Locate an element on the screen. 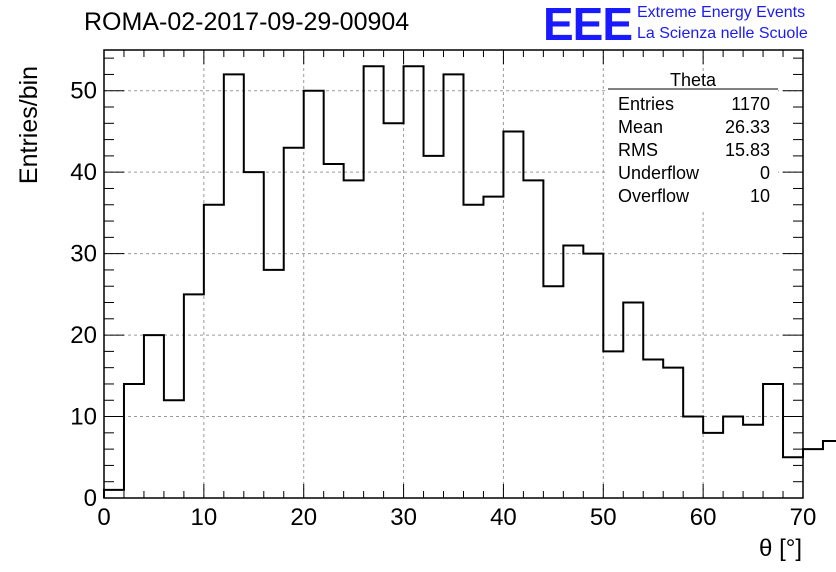 Image resolution: width=836 pixels, height=572 pixels. y-tick-label: 0 is located at coordinates (90, 498).